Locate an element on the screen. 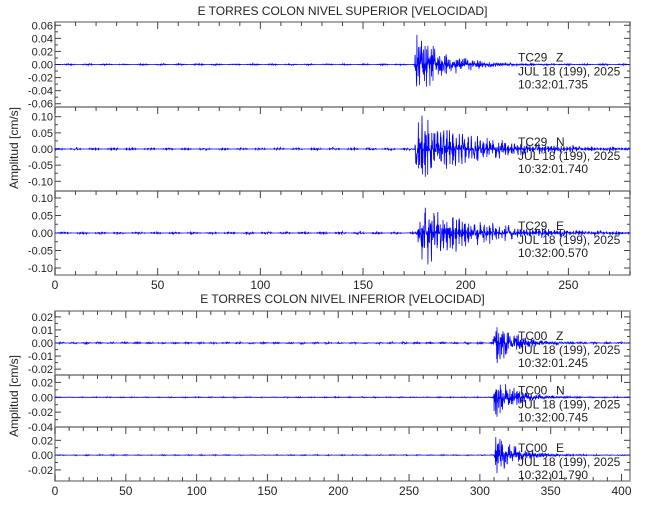 This screenshot has width=650, height=505. time-label: 10:32:01.790 is located at coordinates (553, 475).